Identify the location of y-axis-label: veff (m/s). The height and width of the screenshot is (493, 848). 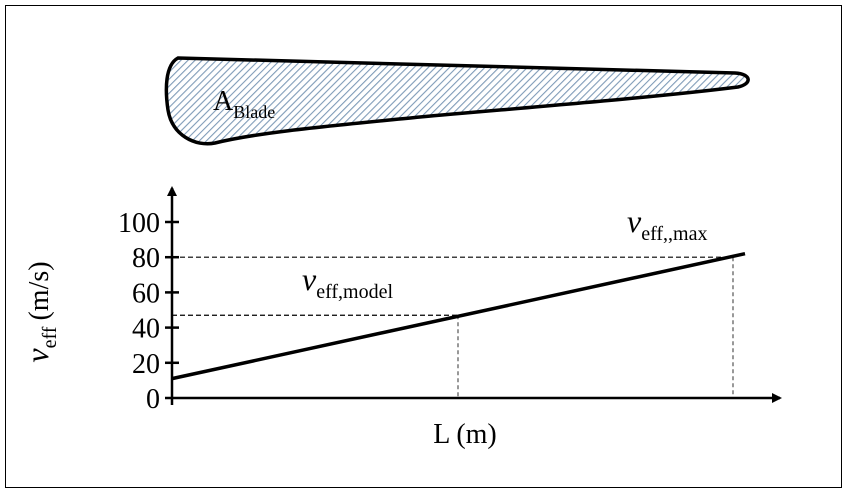
(40, 311).